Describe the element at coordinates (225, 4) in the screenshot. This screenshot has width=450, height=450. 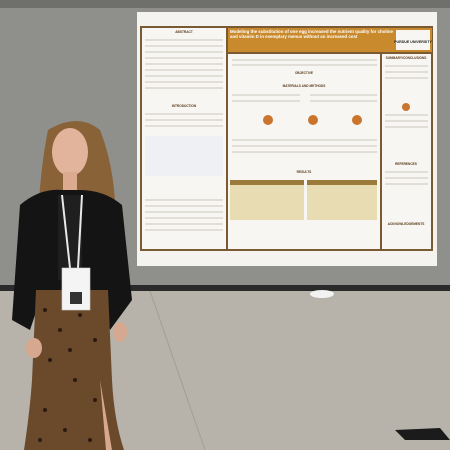
I see `wall-top` at that location.